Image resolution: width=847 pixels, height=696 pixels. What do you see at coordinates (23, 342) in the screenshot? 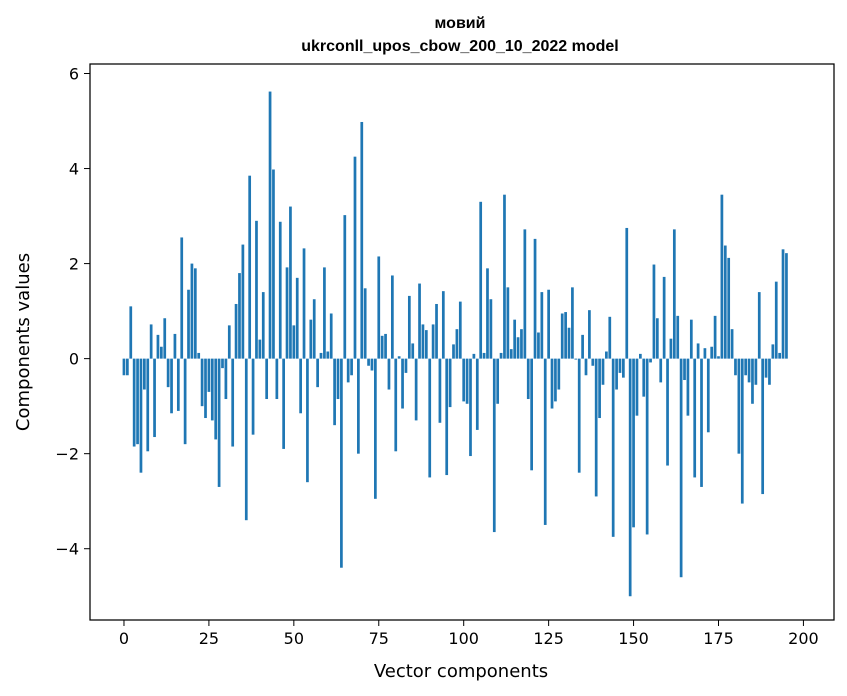
I see `y-axis-label: Components values` at bounding box center [23, 342].